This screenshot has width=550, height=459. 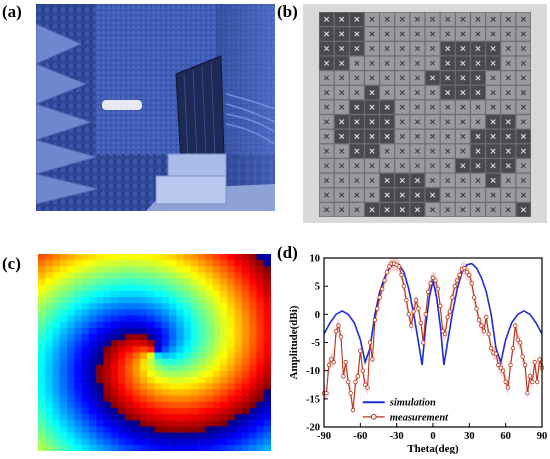 I want to click on panel-label-b: (b), so click(x=287, y=11).